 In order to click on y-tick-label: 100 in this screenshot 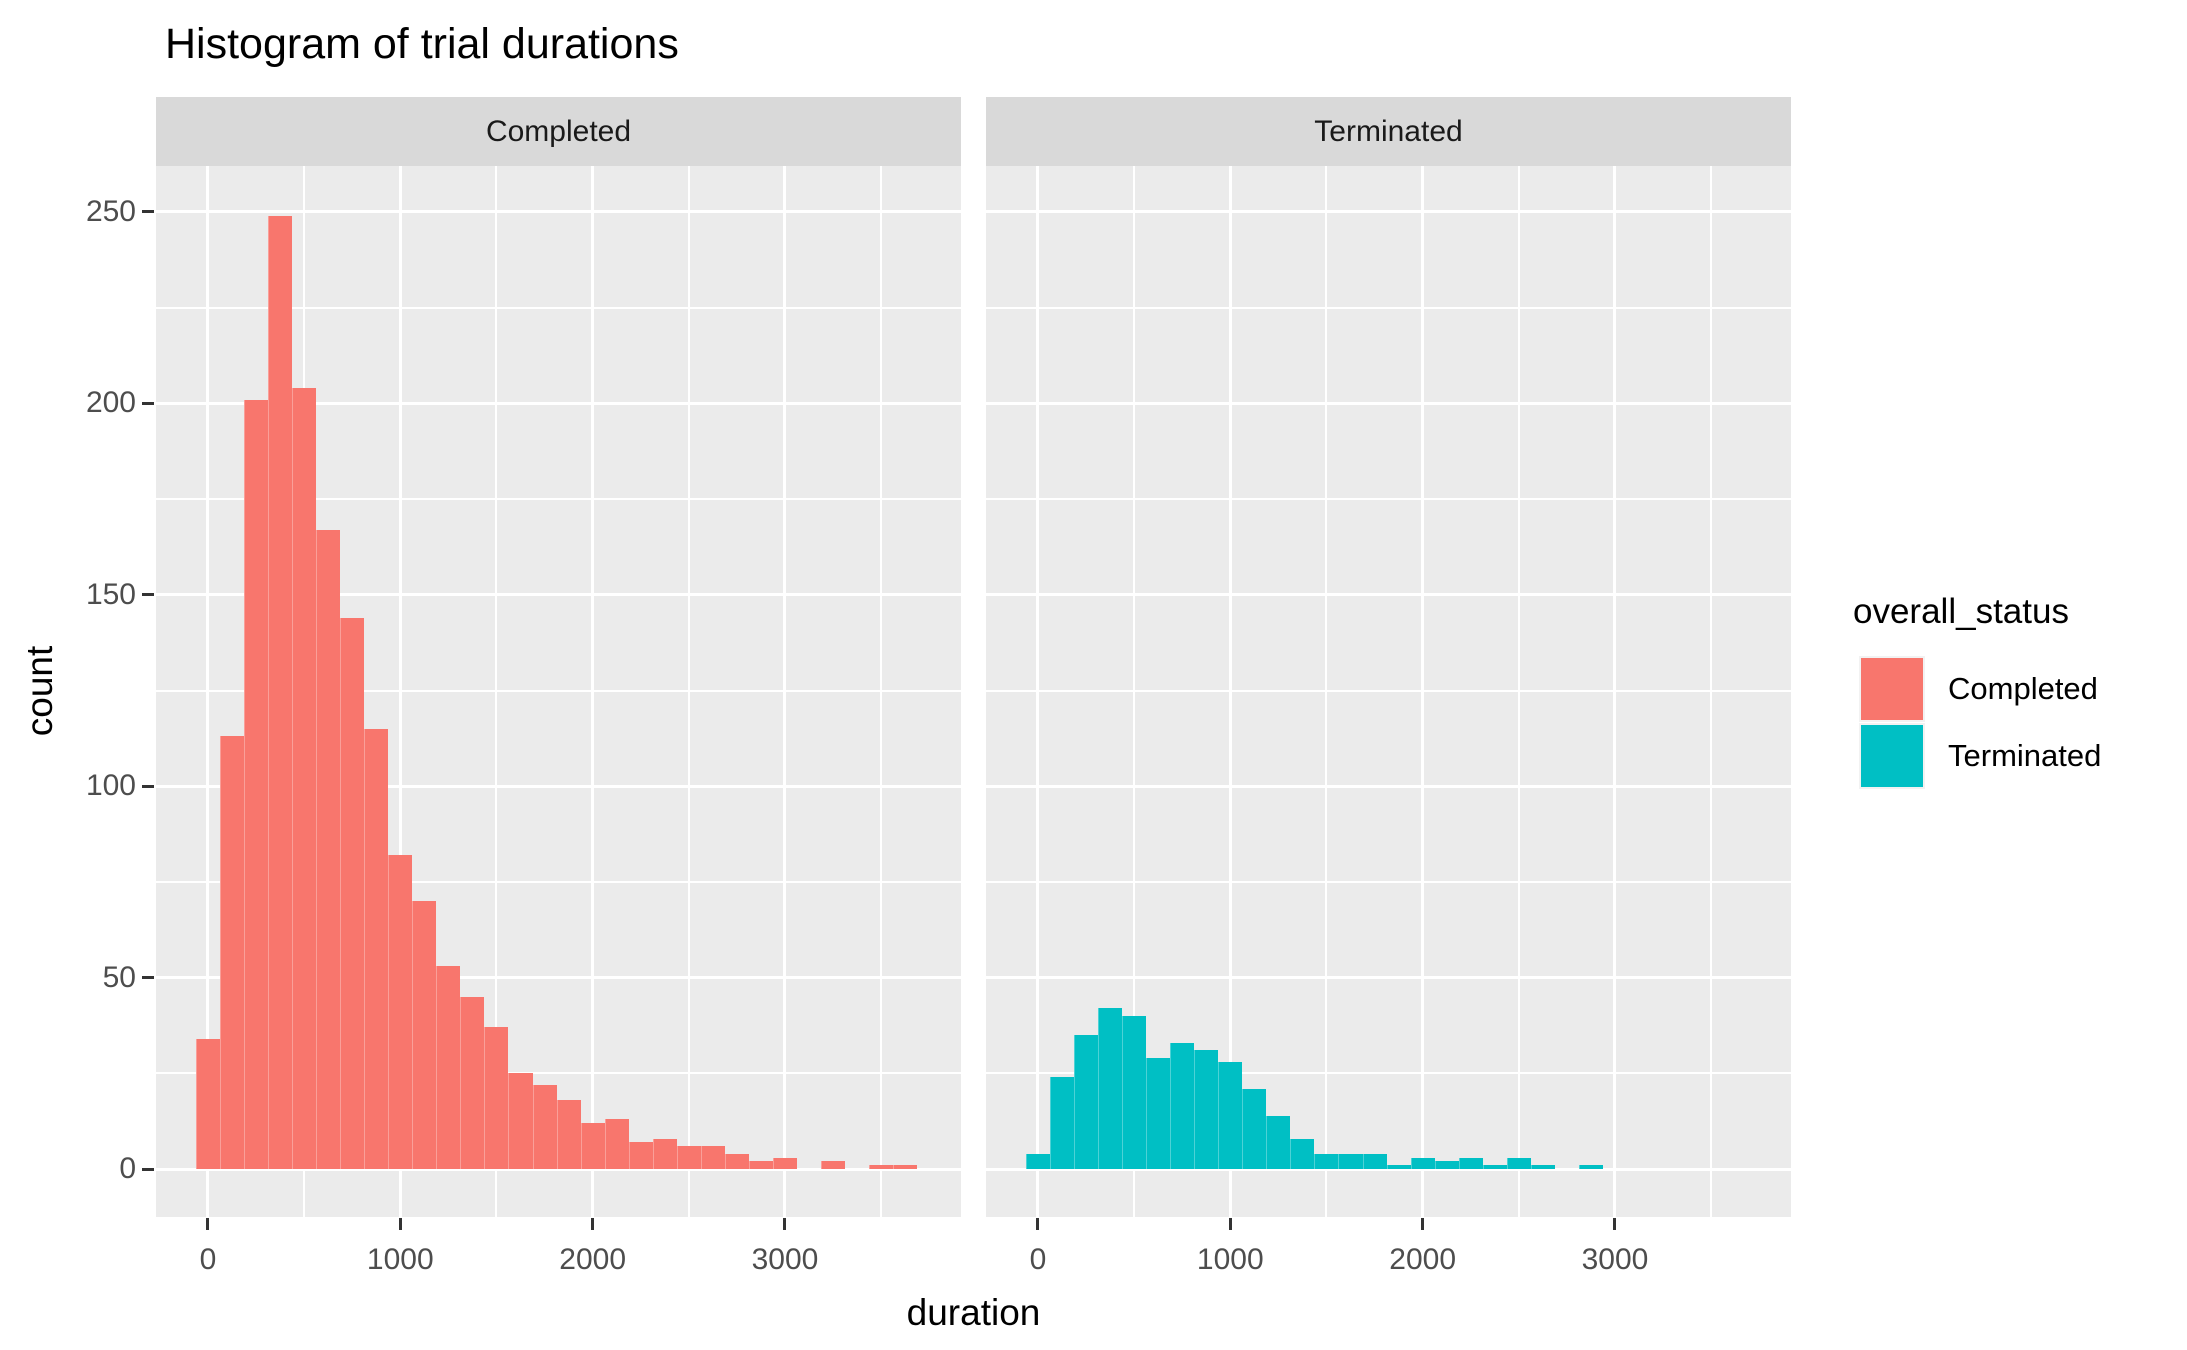, I will do `click(110, 786)`.